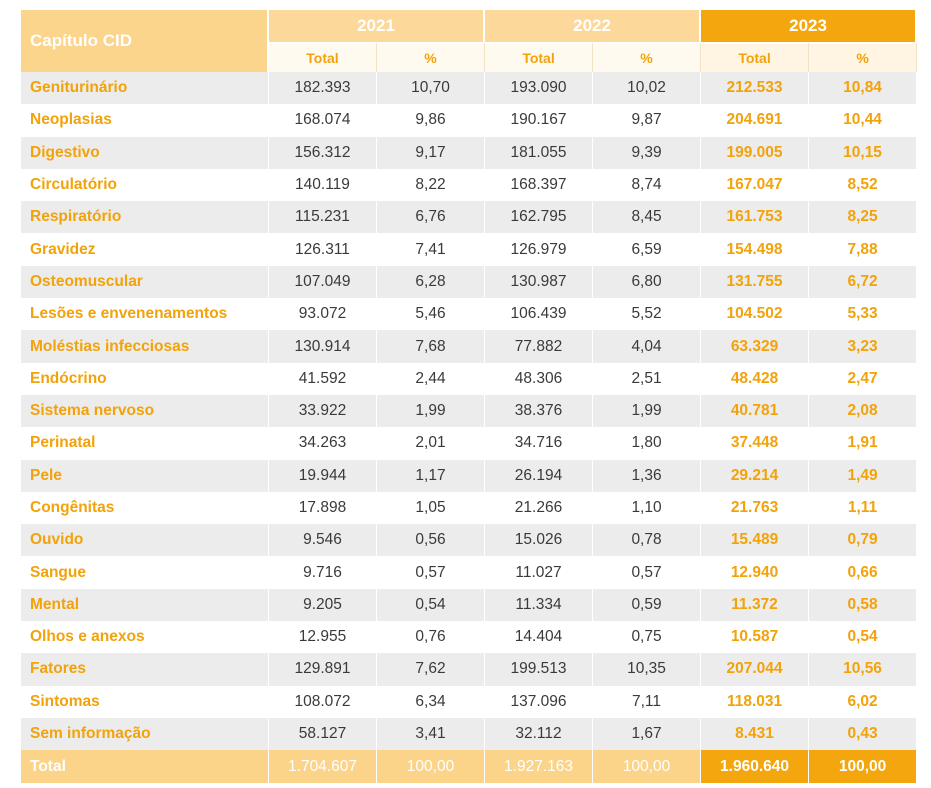 This screenshot has height=788, width=931. I want to click on total-2021: 1.704.607, so click(323, 767).